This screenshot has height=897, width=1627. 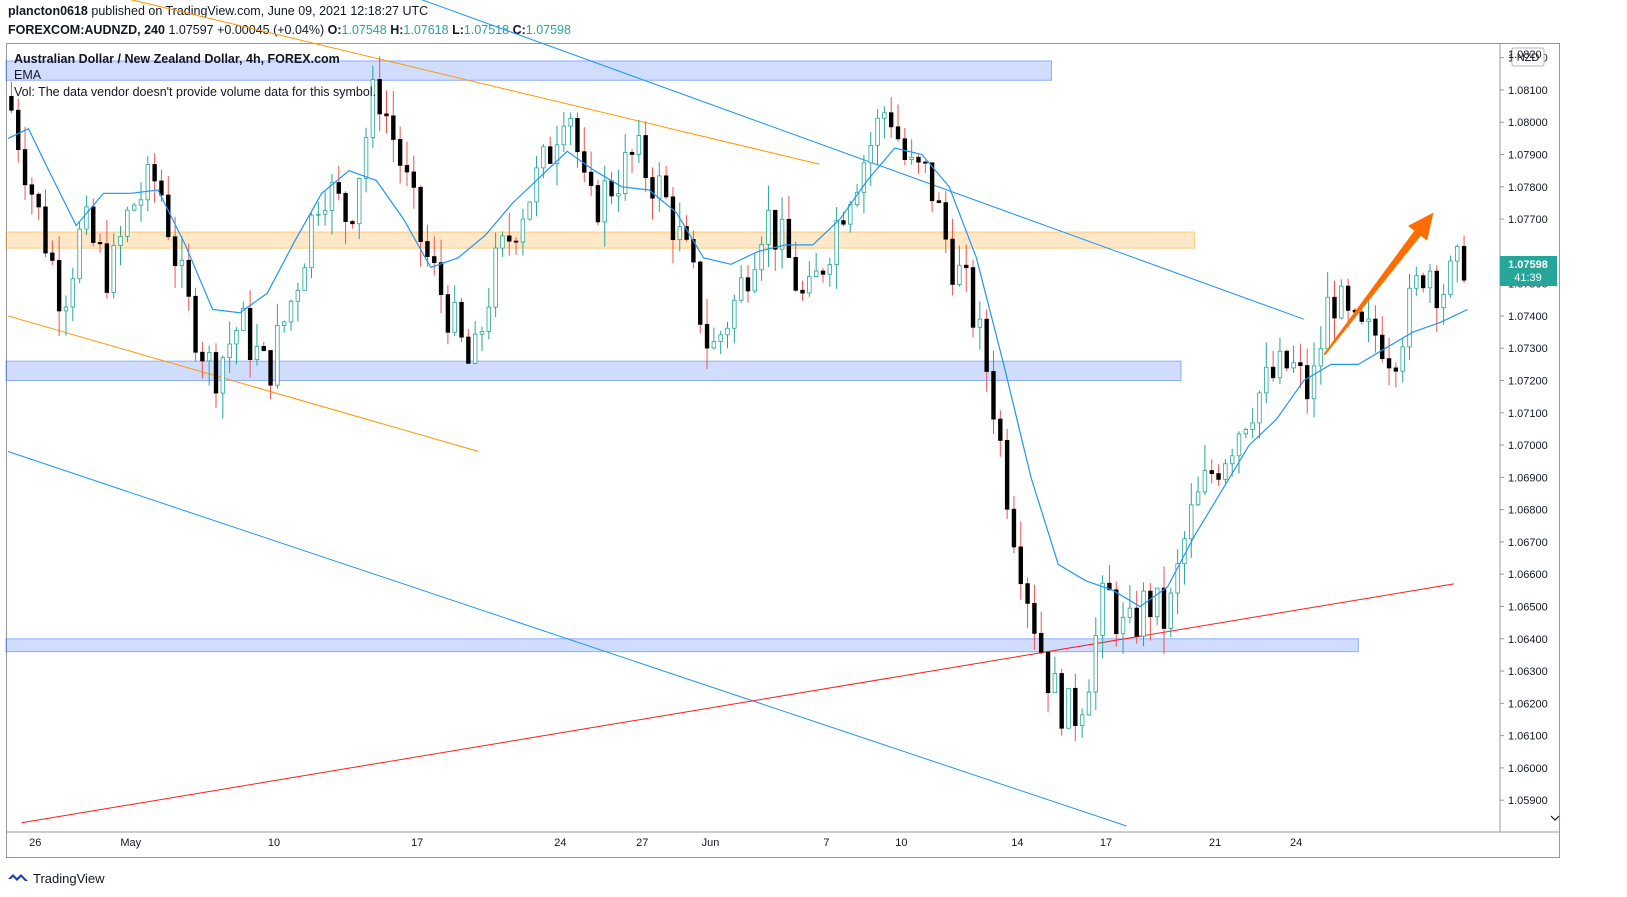 I want to click on price-tick-label: 1.08000, so click(x=1528, y=123).